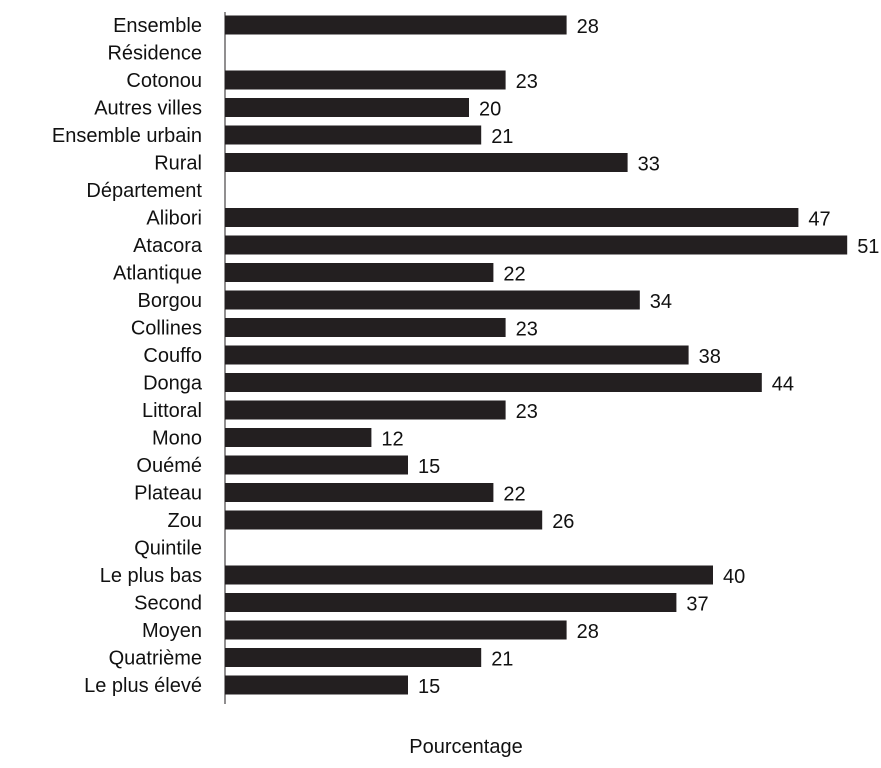 The width and height of the screenshot is (881, 768). I want to click on category-label: Ensemble, so click(157, 26).